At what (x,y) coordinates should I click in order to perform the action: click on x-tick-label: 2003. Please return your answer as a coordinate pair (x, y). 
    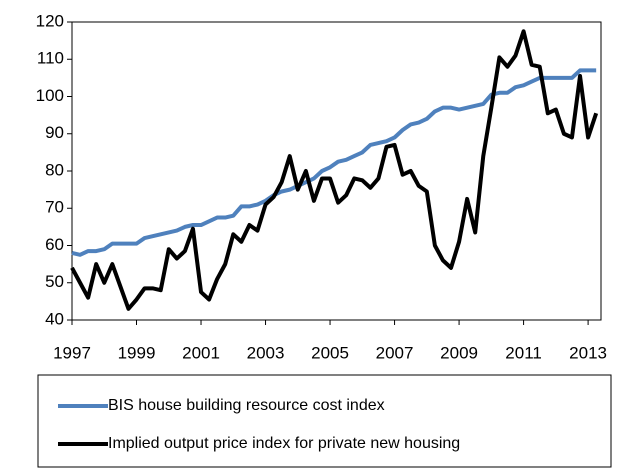
    Looking at the image, I should click on (266, 352).